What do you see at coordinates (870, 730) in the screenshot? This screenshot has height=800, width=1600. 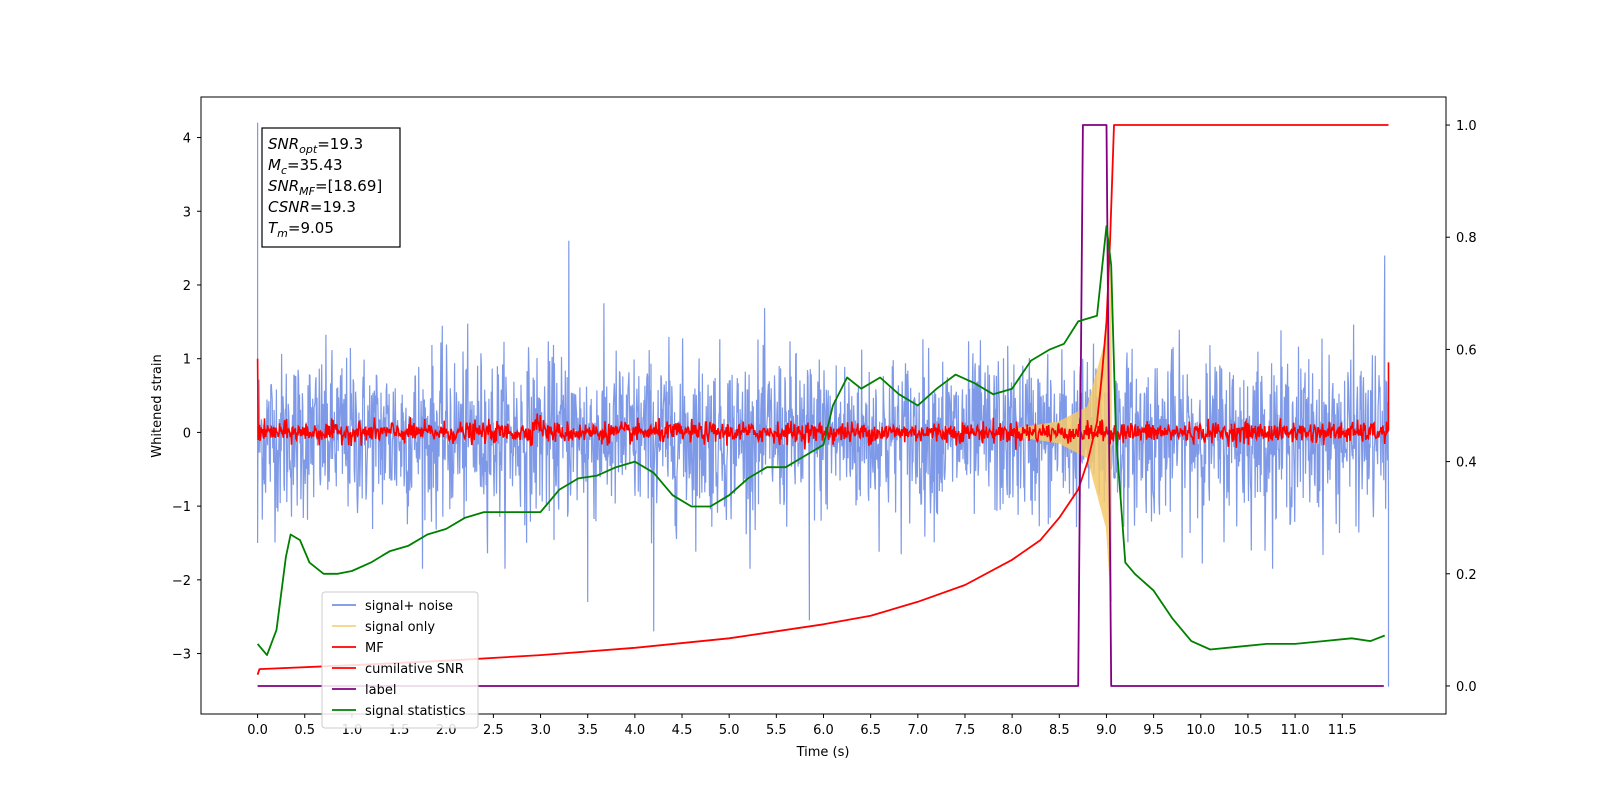 I see `x-tick-label: 6.5` at bounding box center [870, 730].